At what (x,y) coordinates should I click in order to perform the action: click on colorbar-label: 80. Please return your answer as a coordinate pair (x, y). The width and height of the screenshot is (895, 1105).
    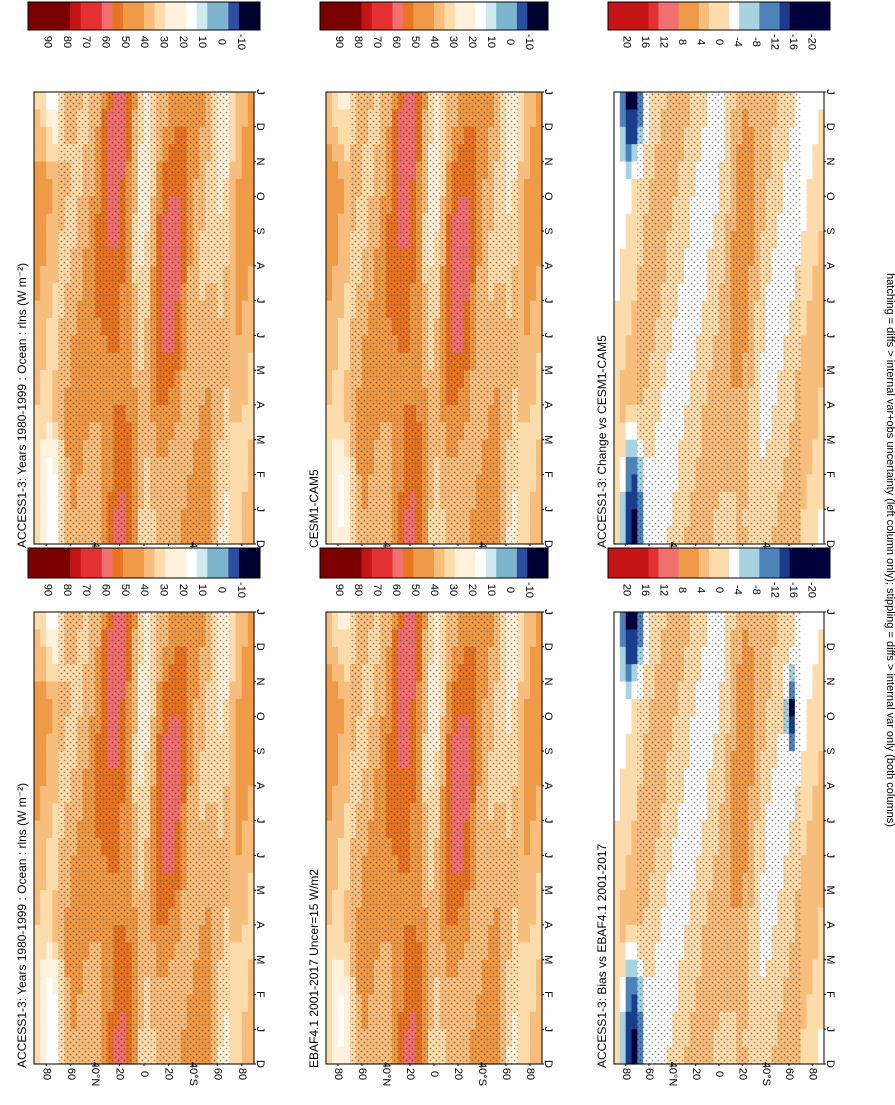
    Looking at the image, I should click on (358, 42).